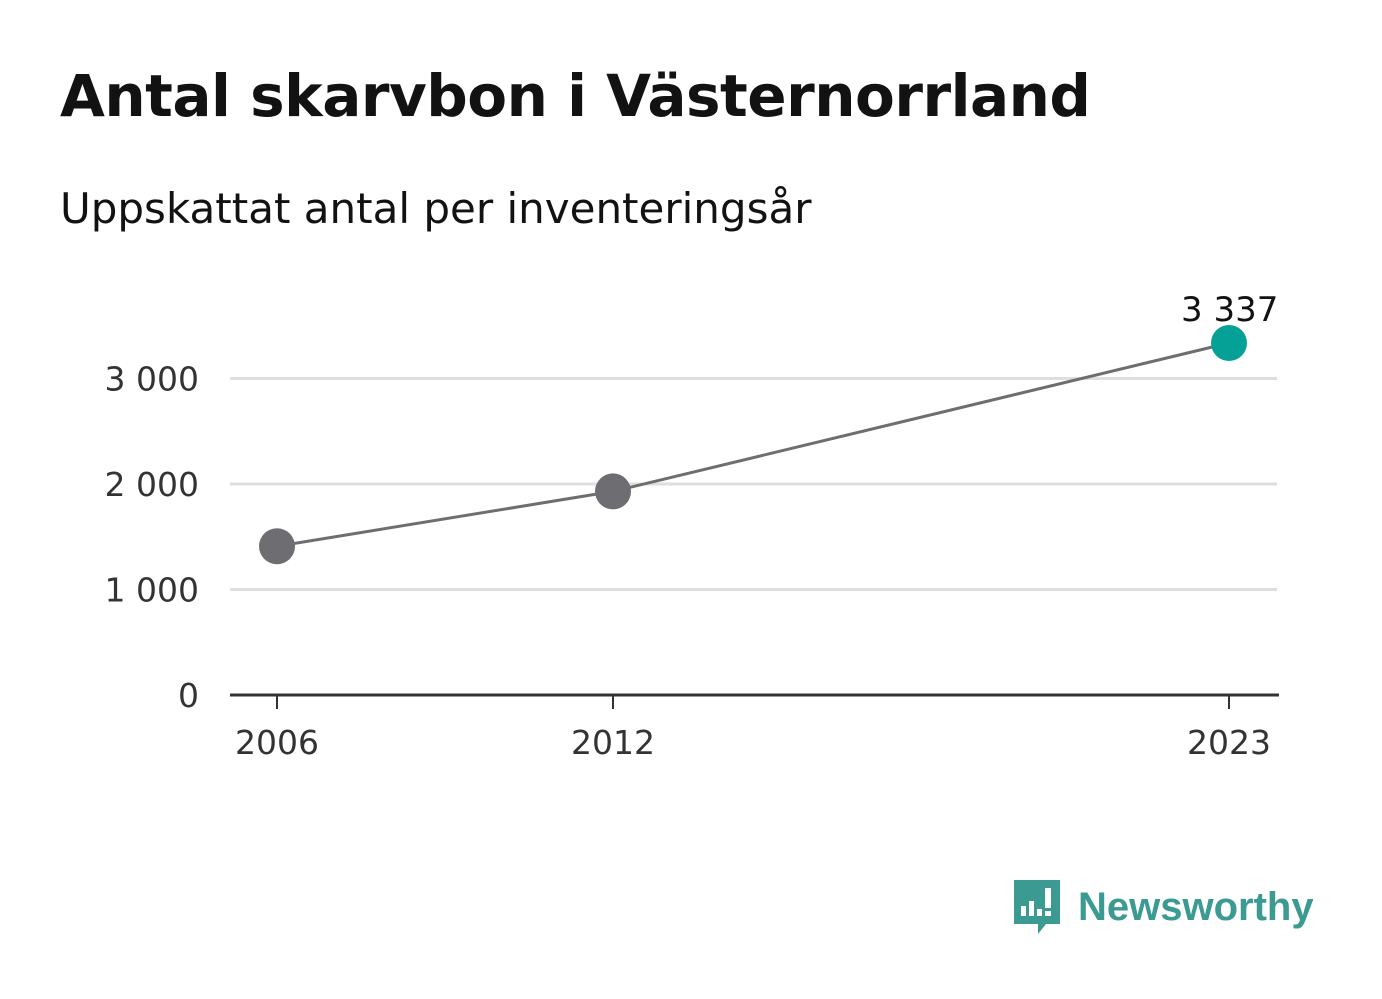  Describe the element at coordinates (753, 728) in the screenshot. I see `x-axis-ticks: 2006 2012 2023` at that location.